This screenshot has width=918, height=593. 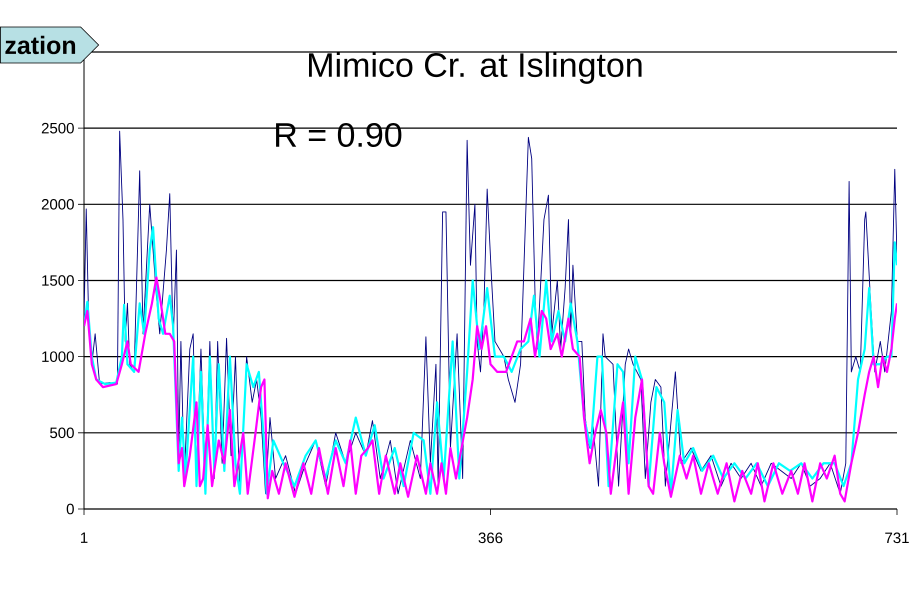 What do you see at coordinates (475, 68) in the screenshot?
I see `chart-title: Mimico Cr. at Islington` at bounding box center [475, 68].